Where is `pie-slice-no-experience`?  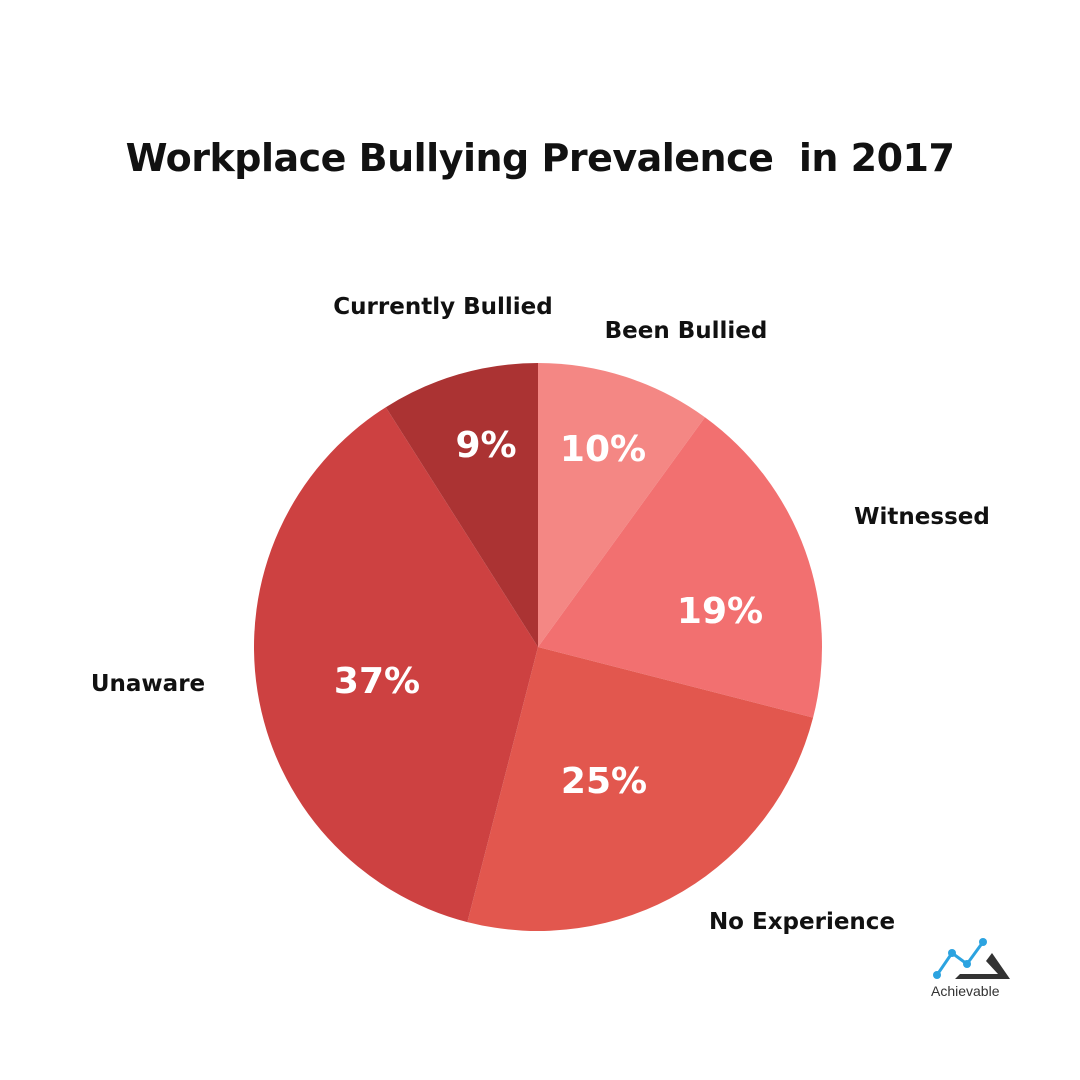 pie-slice-no-experience is located at coordinates (640, 789).